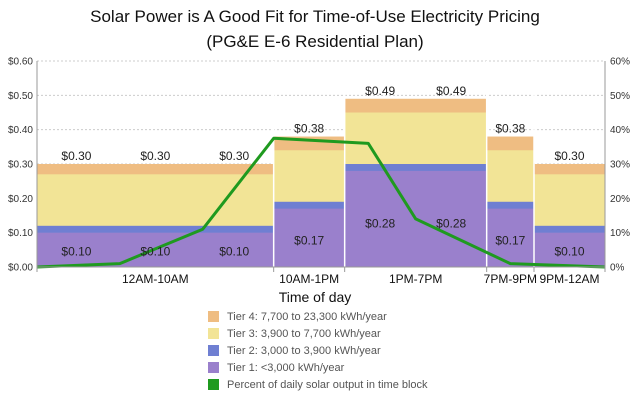 The width and height of the screenshot is (631, 400). Describe the element at coordinates (569, 279) in the screenshot. I see `x-tick-label: 9PM-12AM` at that location.